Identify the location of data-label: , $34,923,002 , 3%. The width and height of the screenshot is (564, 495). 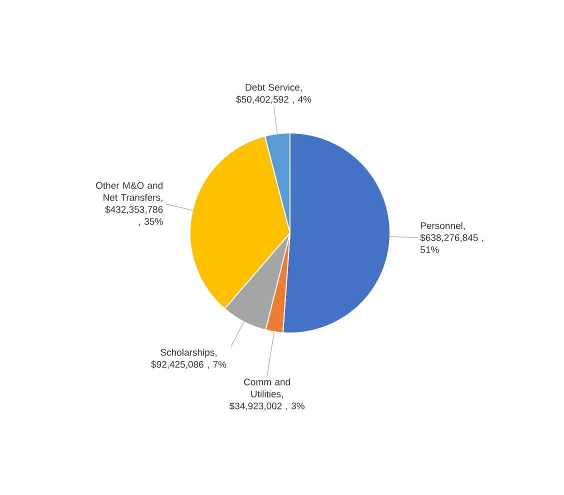
(266, 403).